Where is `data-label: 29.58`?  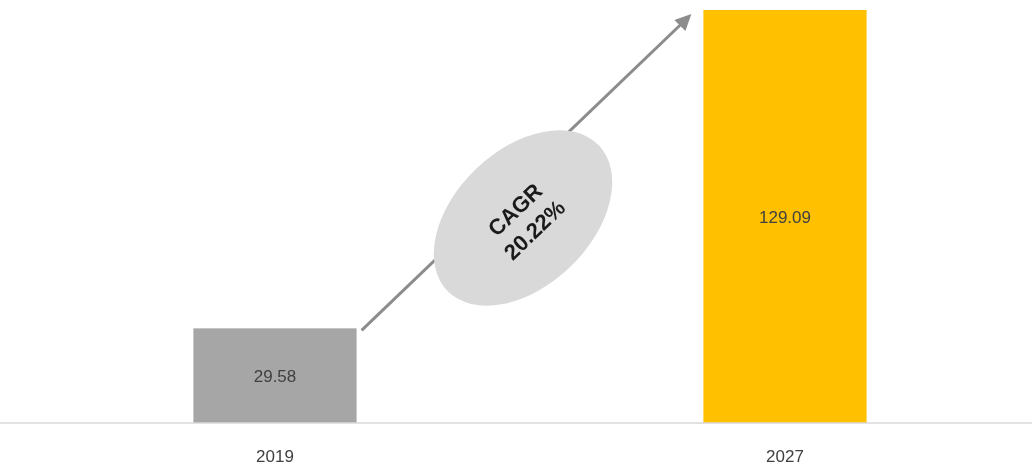 data-label: 29.58 is located at coordinates (275, 376).